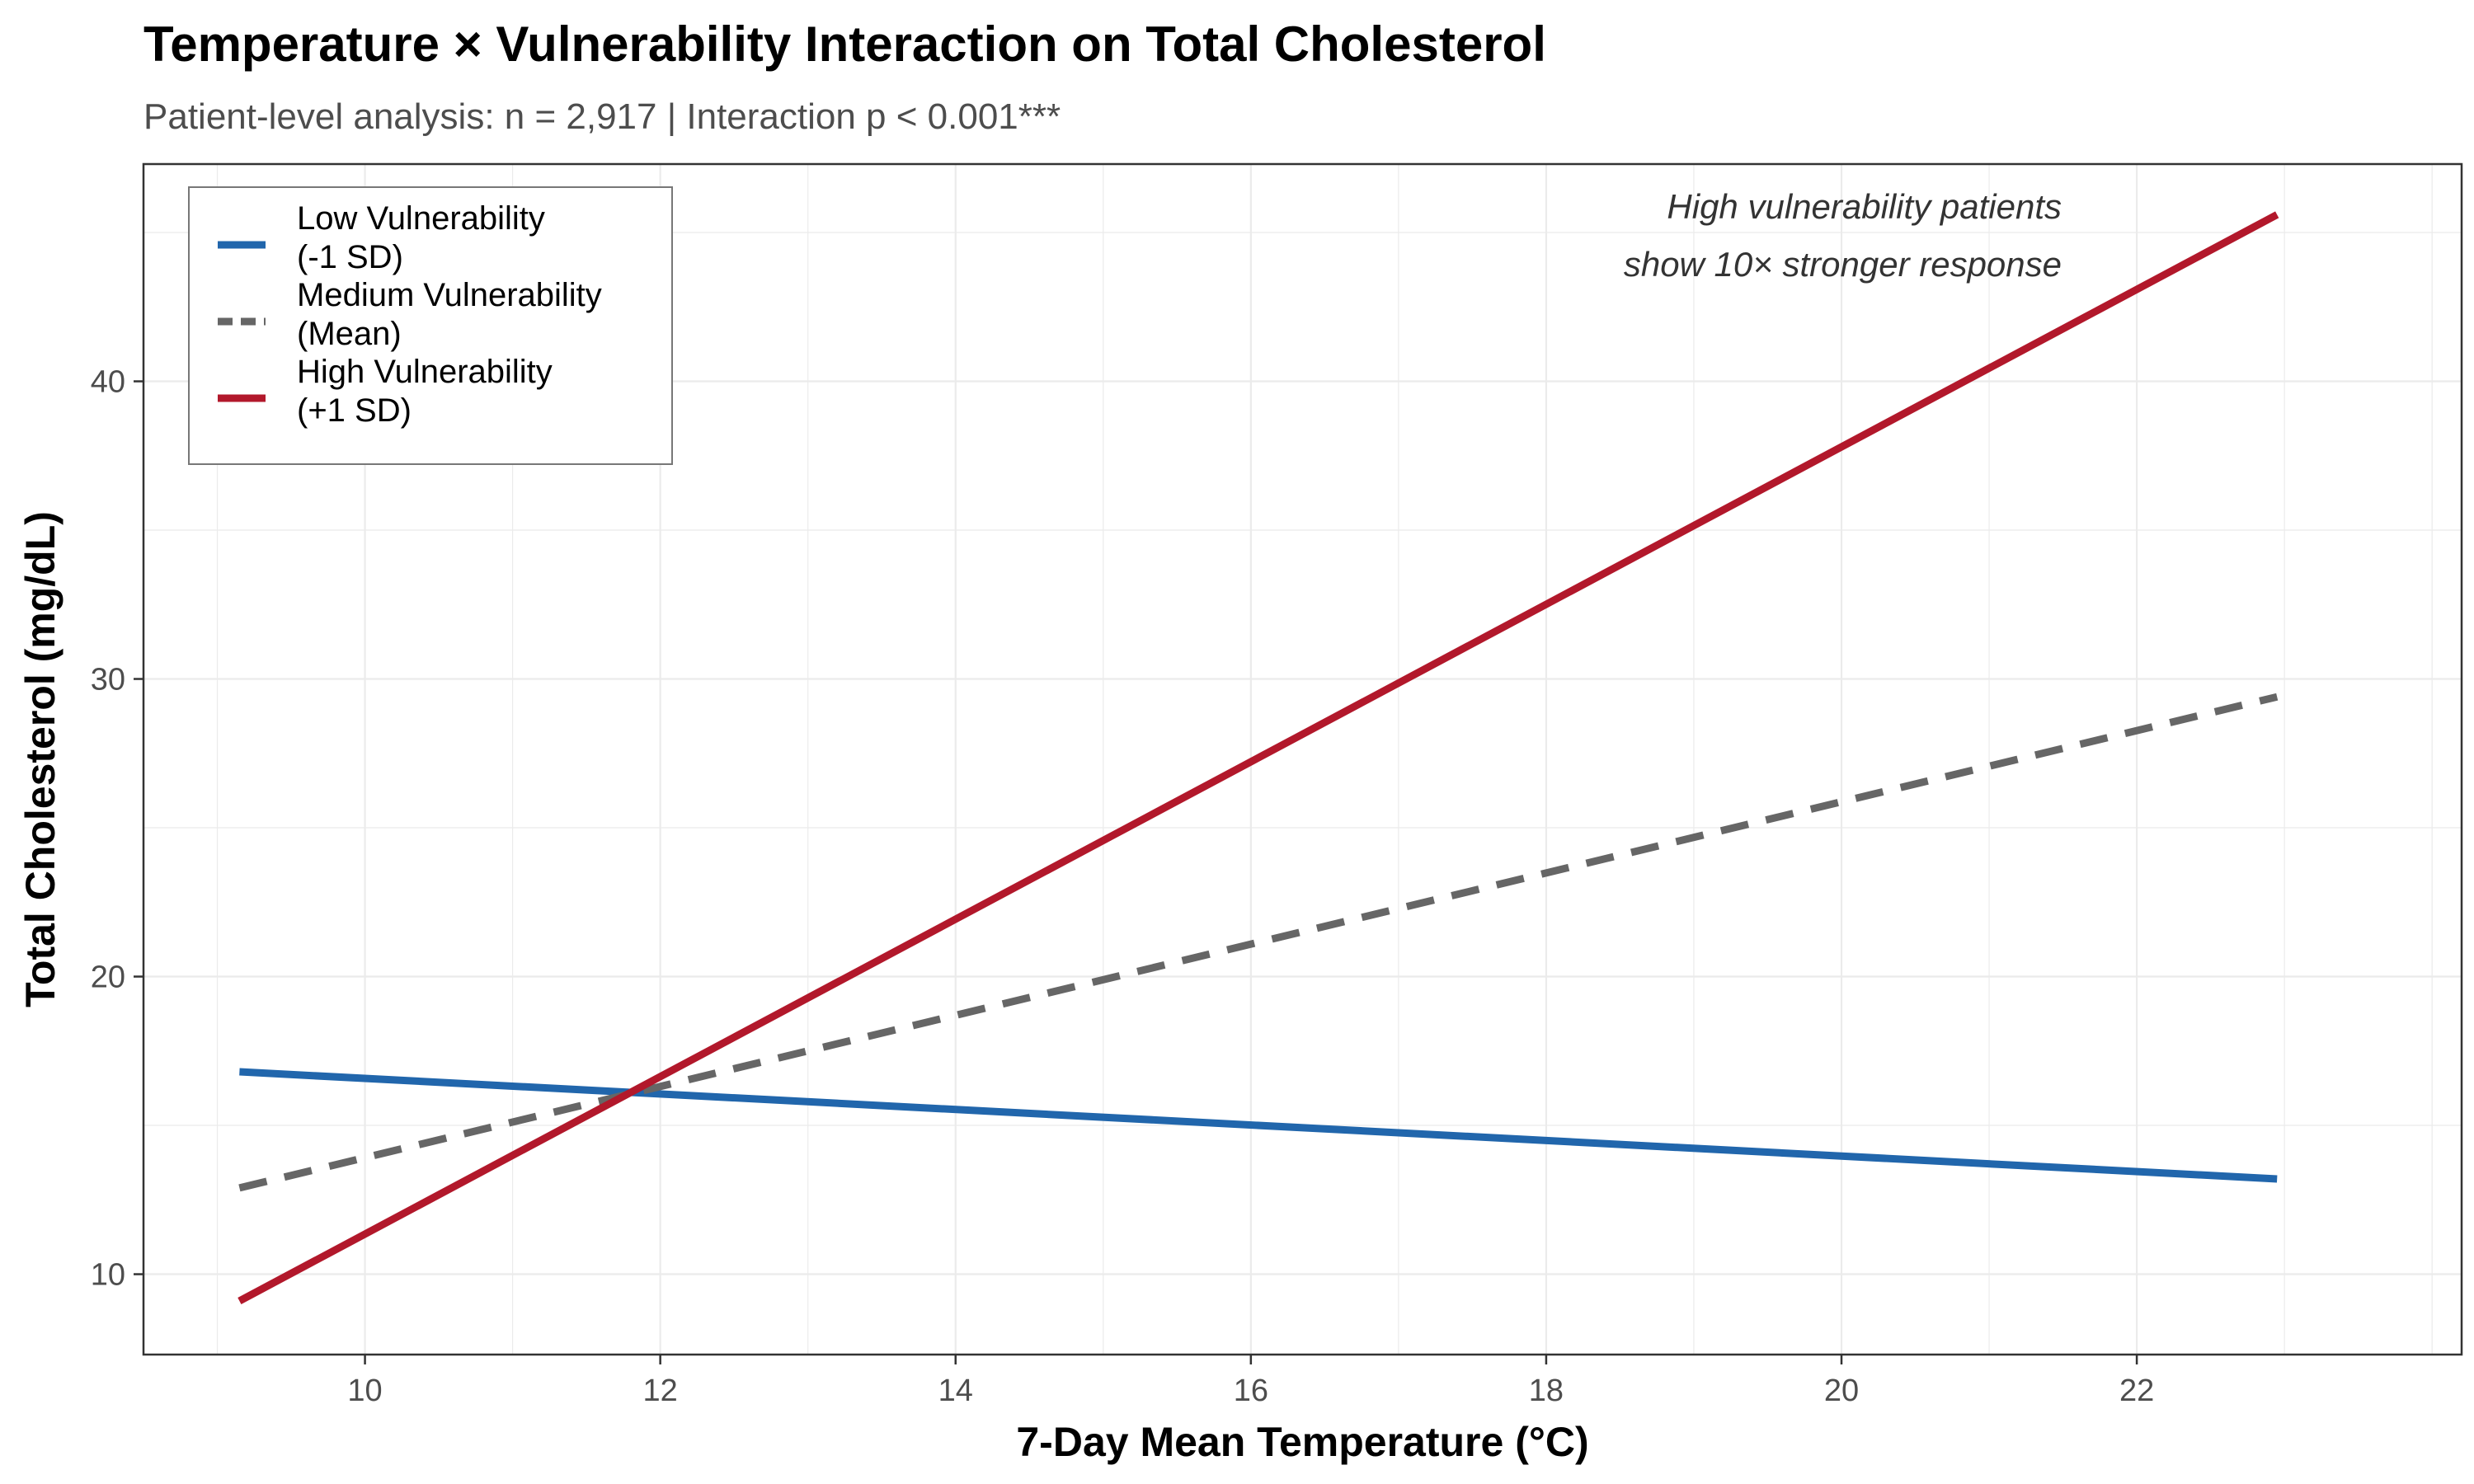  What do you see at coordinates (1843, 264) in the screenshot?
I see `annotation-line-2: show 10× stronger response` at bounding box center [1843, 264].